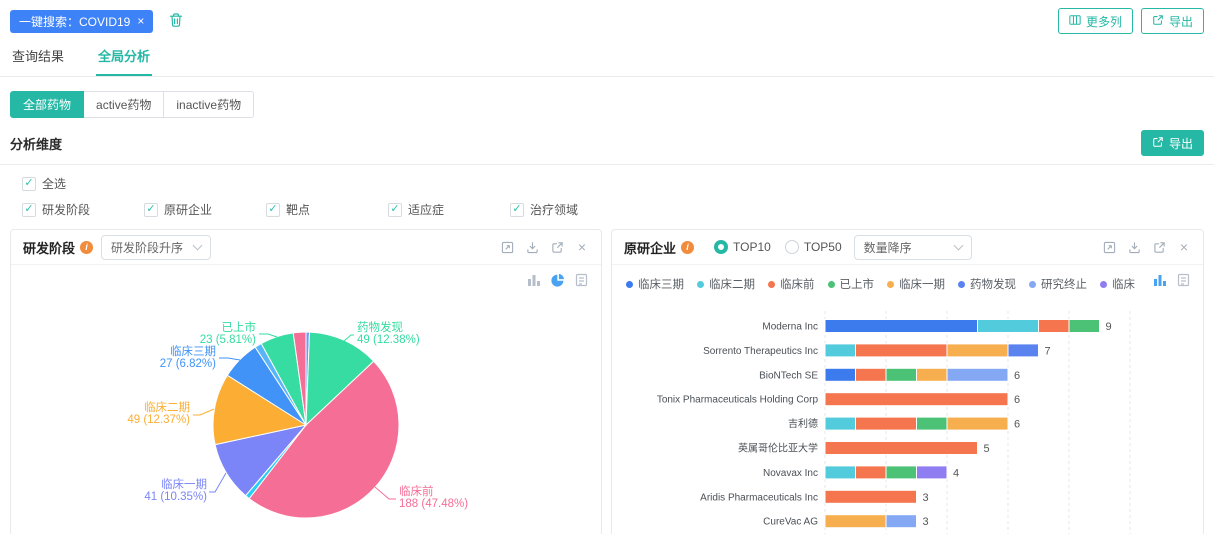 Image resolution: width=1214 pixels, height=534 pixels. Describe the element at coordinates (188, 364) in the screenshot. I see `pie-slice-label: 27 (6.82%)` at that location.